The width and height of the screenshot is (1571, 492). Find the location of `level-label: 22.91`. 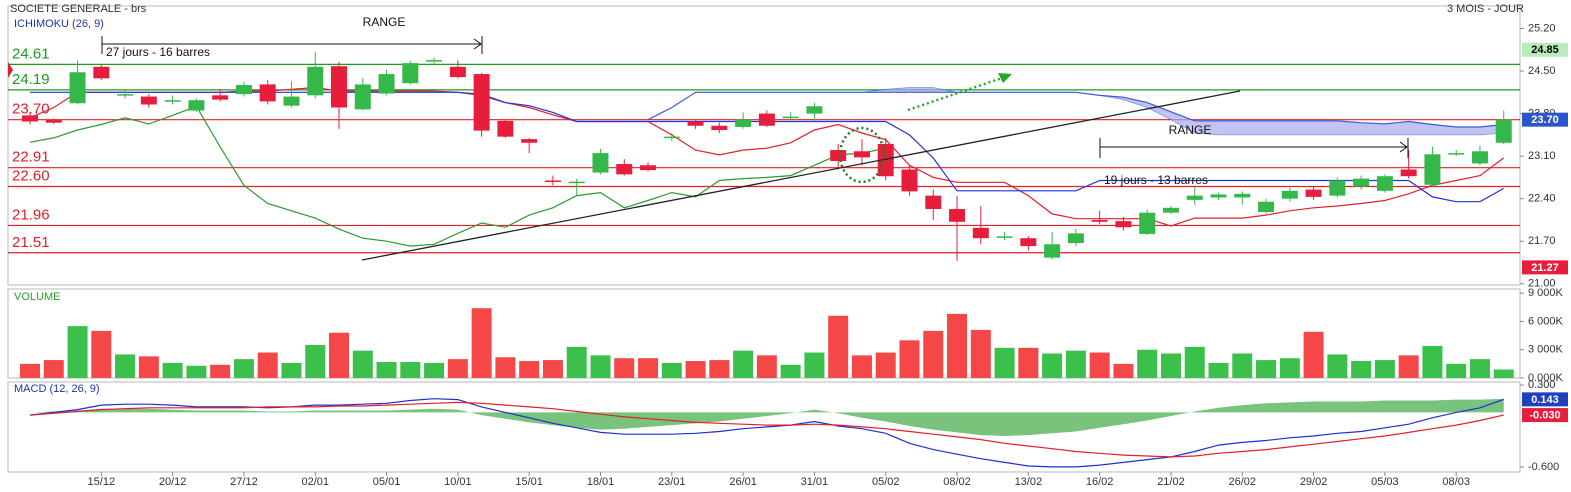

level-label: 22.91 is located at coordinates (31, 157).